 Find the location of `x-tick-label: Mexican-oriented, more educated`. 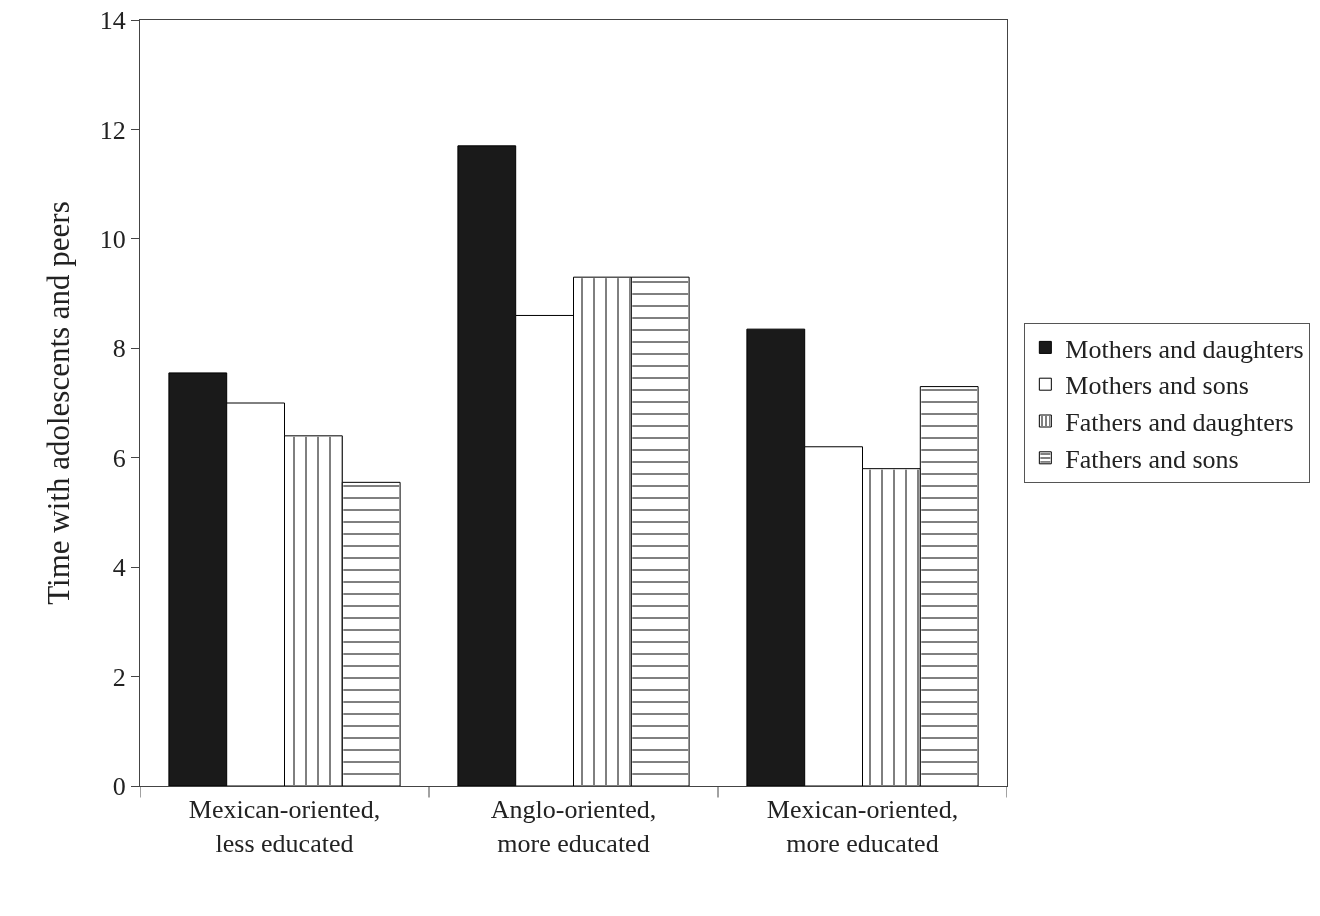

x-tick-label: Mexican-oriented, more educated is located at coordinates (862, 826).